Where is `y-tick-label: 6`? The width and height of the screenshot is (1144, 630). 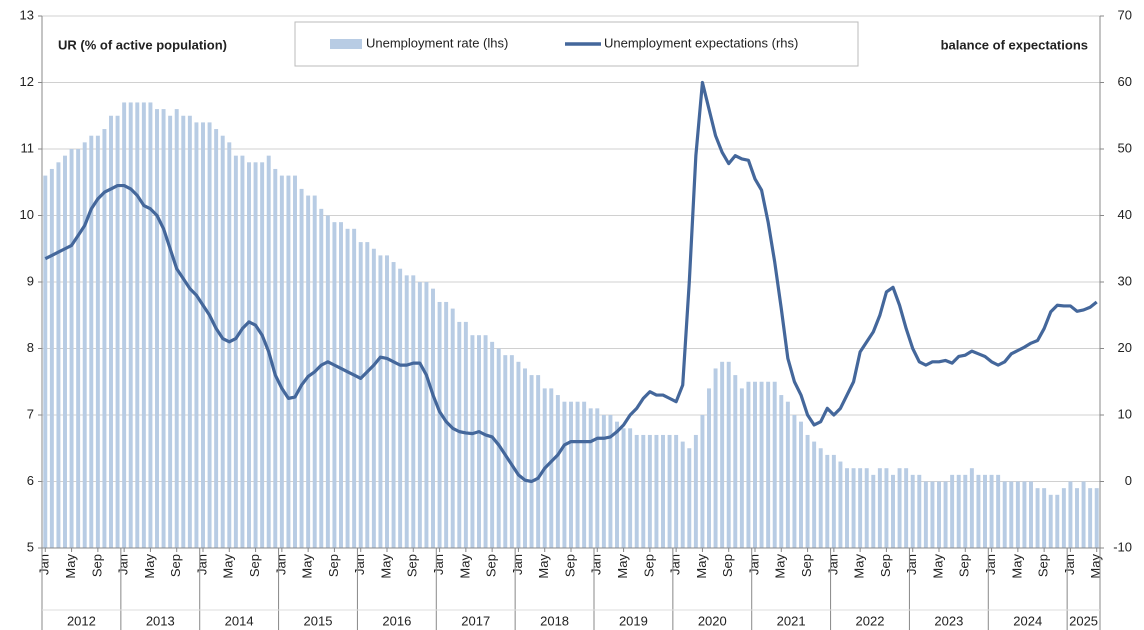 y-tick-label: 6 is located at coordinates (30, 480).